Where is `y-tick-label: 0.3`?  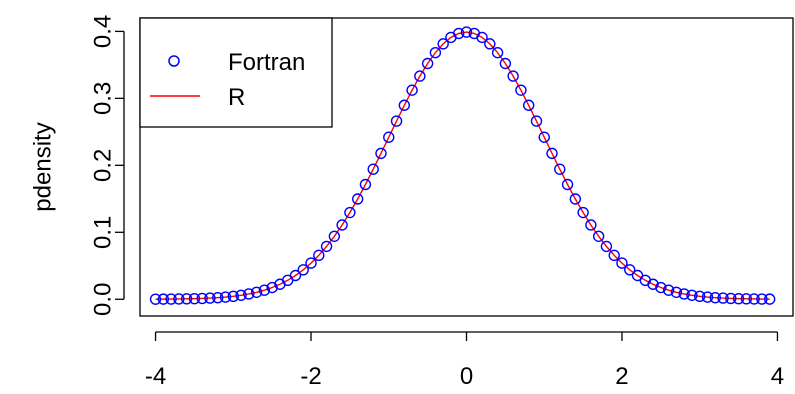
y-tick-label: 0.3 is located at coordinates (102, 98).